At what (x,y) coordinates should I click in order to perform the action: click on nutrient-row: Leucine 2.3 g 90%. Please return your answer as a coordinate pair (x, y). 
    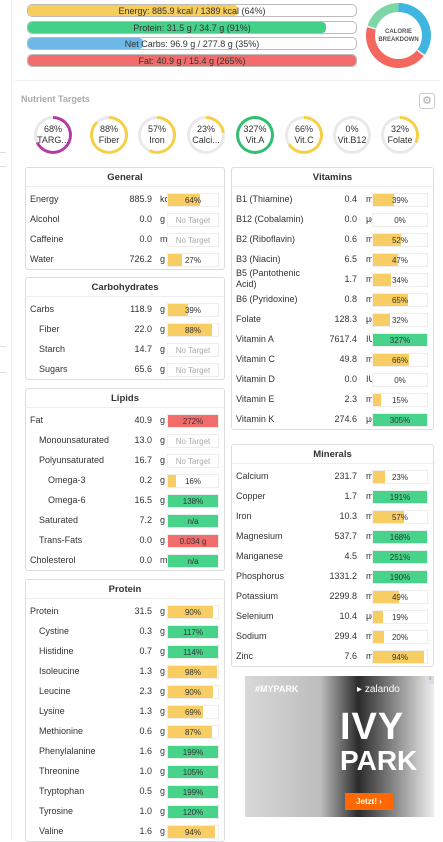
    Looking at the image, I should click on (125, 691).